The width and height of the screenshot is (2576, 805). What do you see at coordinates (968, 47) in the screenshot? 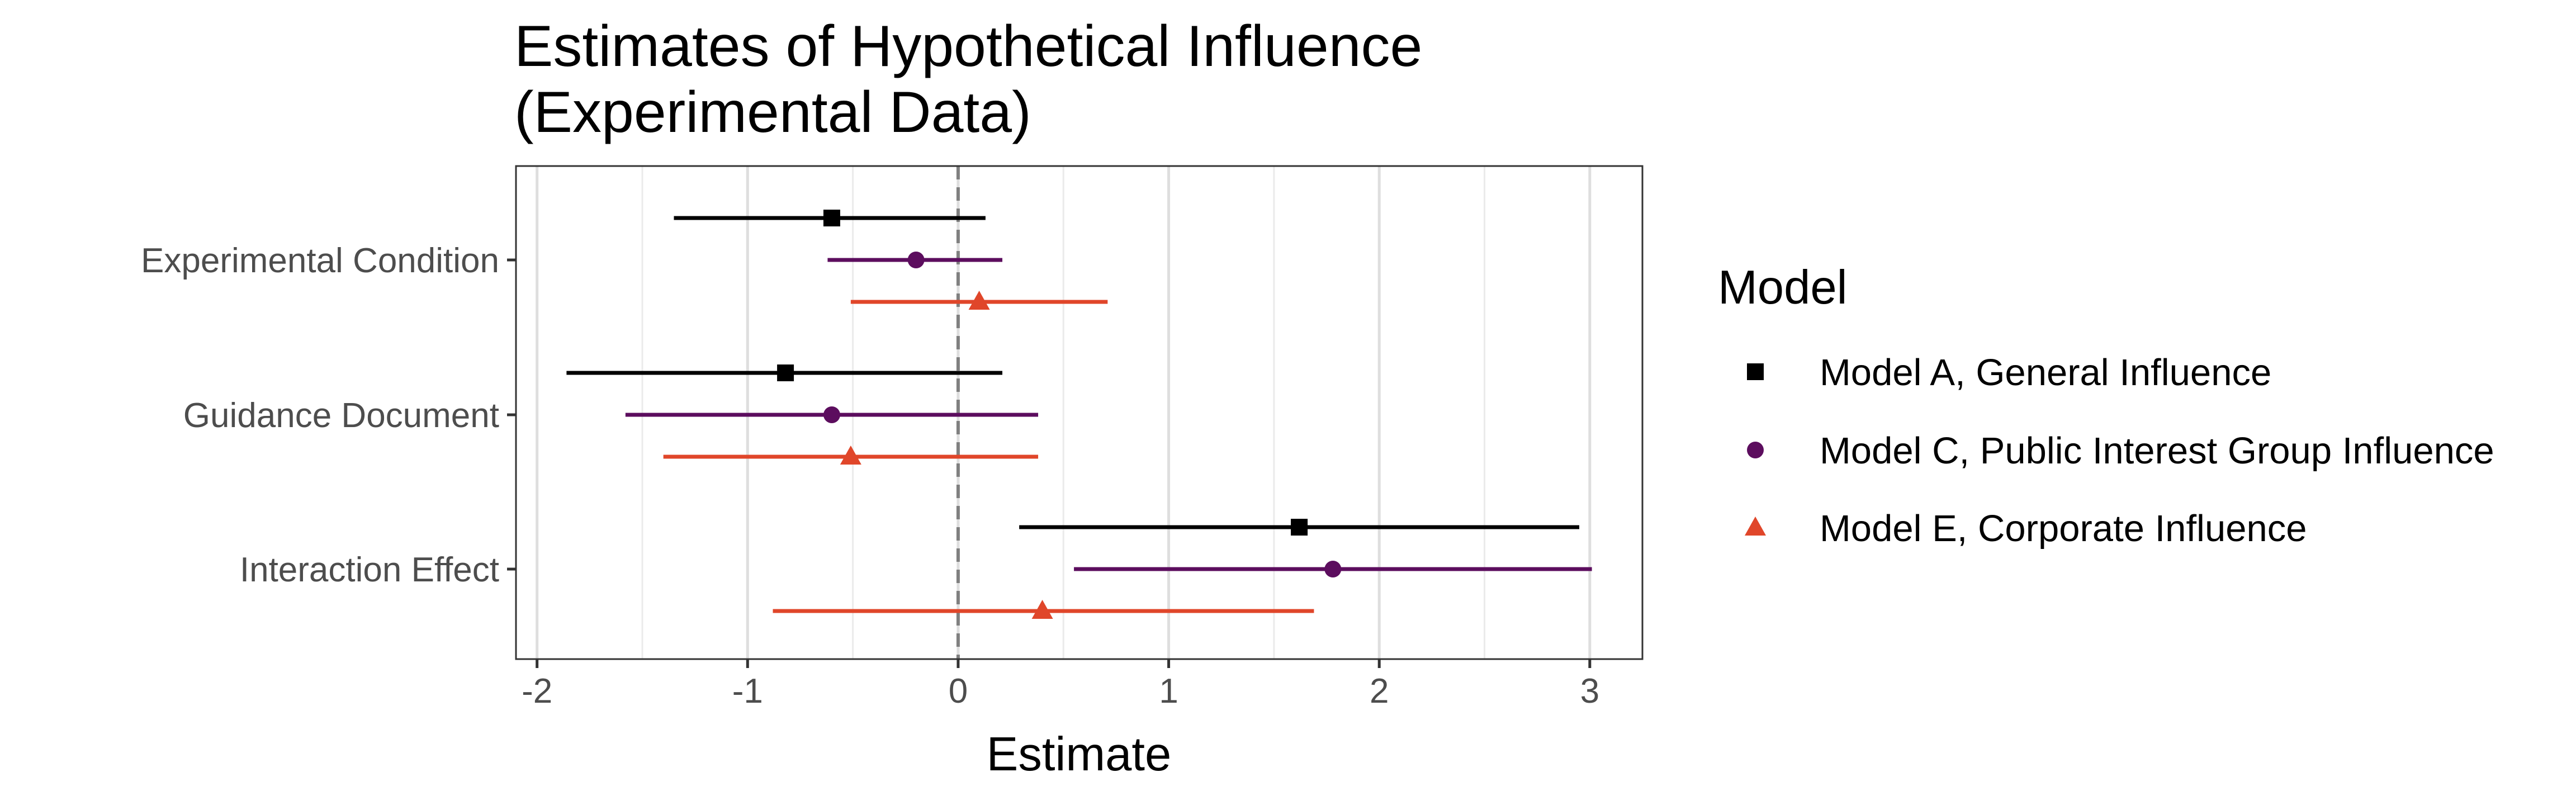
I see `chart-title-line-1: Estimates of Hypothetical Influence` at bounding box center [968, 47].